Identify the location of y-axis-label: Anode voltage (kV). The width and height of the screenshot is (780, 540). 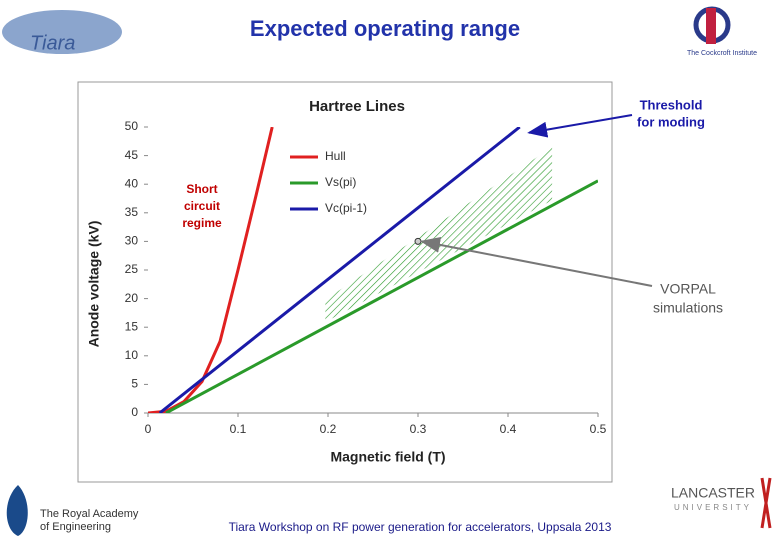
(94, 284).